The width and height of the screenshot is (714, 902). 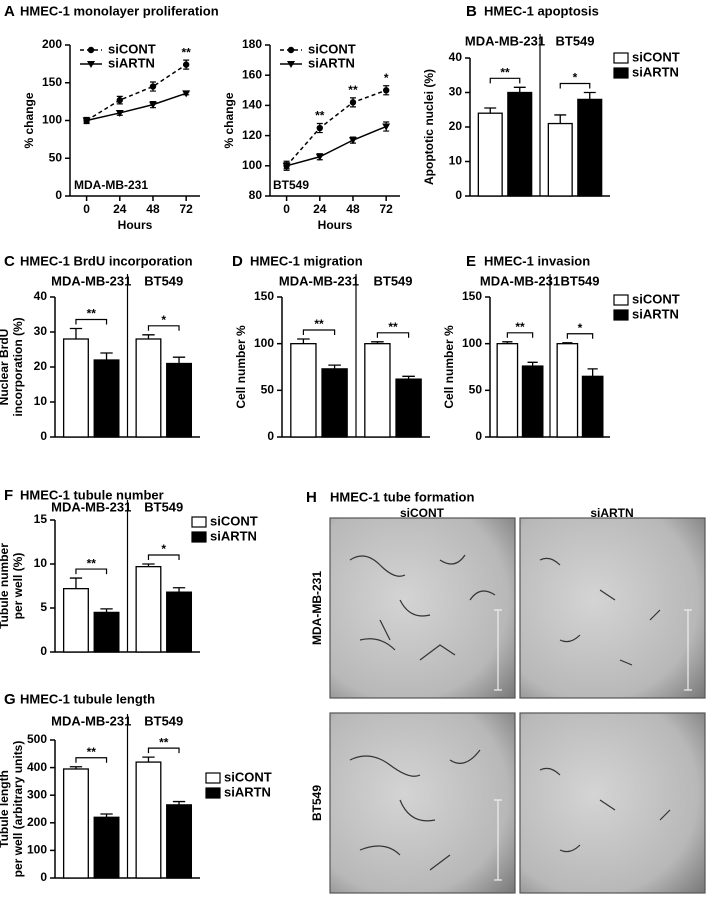 I want to click on tube, so click(x=600, y=611).